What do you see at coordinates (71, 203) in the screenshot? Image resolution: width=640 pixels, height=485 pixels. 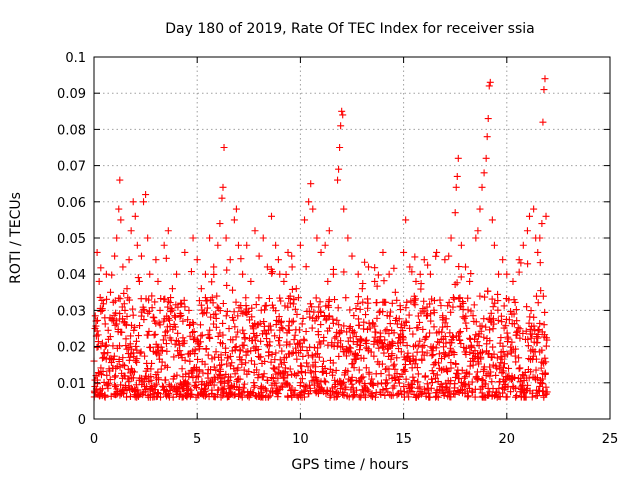 I see `y-tick-label: 0.06` at bounding box center [71, 203].